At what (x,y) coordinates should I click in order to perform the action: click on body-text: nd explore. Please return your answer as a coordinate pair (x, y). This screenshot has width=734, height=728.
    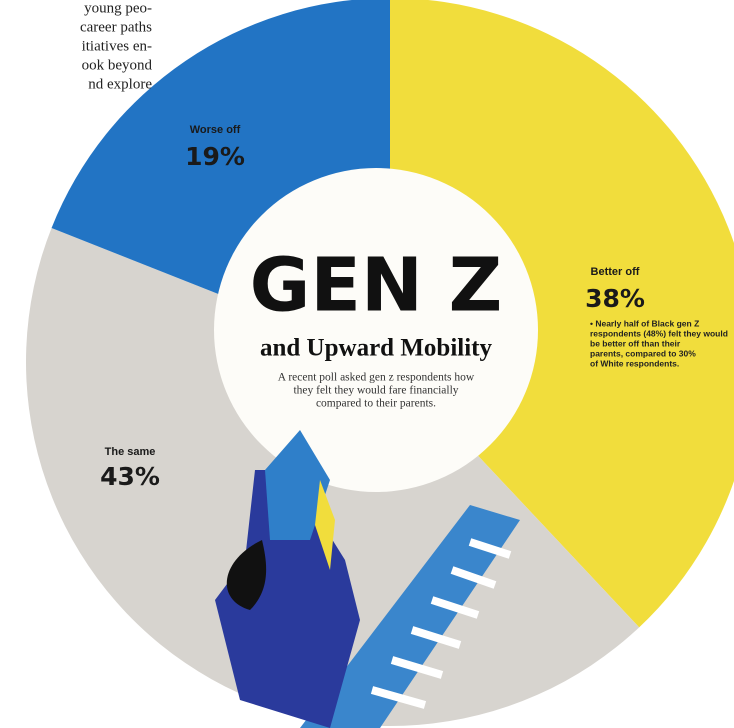
    Looking at the image, I should click on (120, 84).